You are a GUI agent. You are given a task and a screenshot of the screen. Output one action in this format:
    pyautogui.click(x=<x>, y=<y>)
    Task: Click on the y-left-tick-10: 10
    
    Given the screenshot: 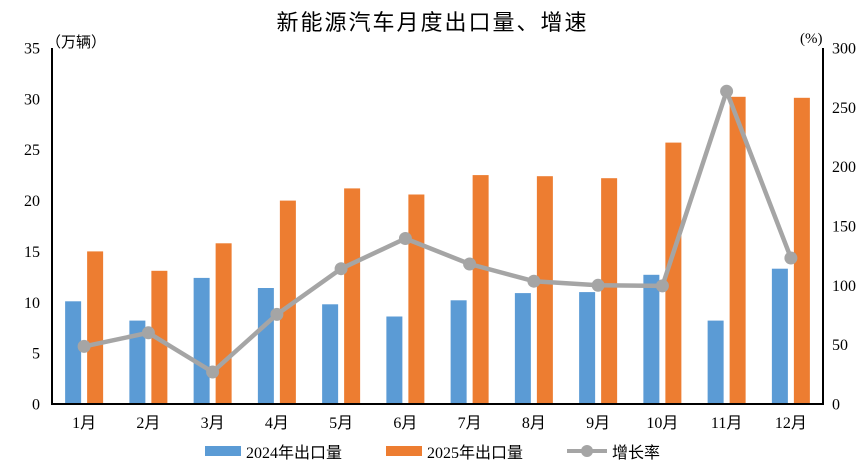 What is the action you would take?
    pyautogui.click(x=32, y=303)
    